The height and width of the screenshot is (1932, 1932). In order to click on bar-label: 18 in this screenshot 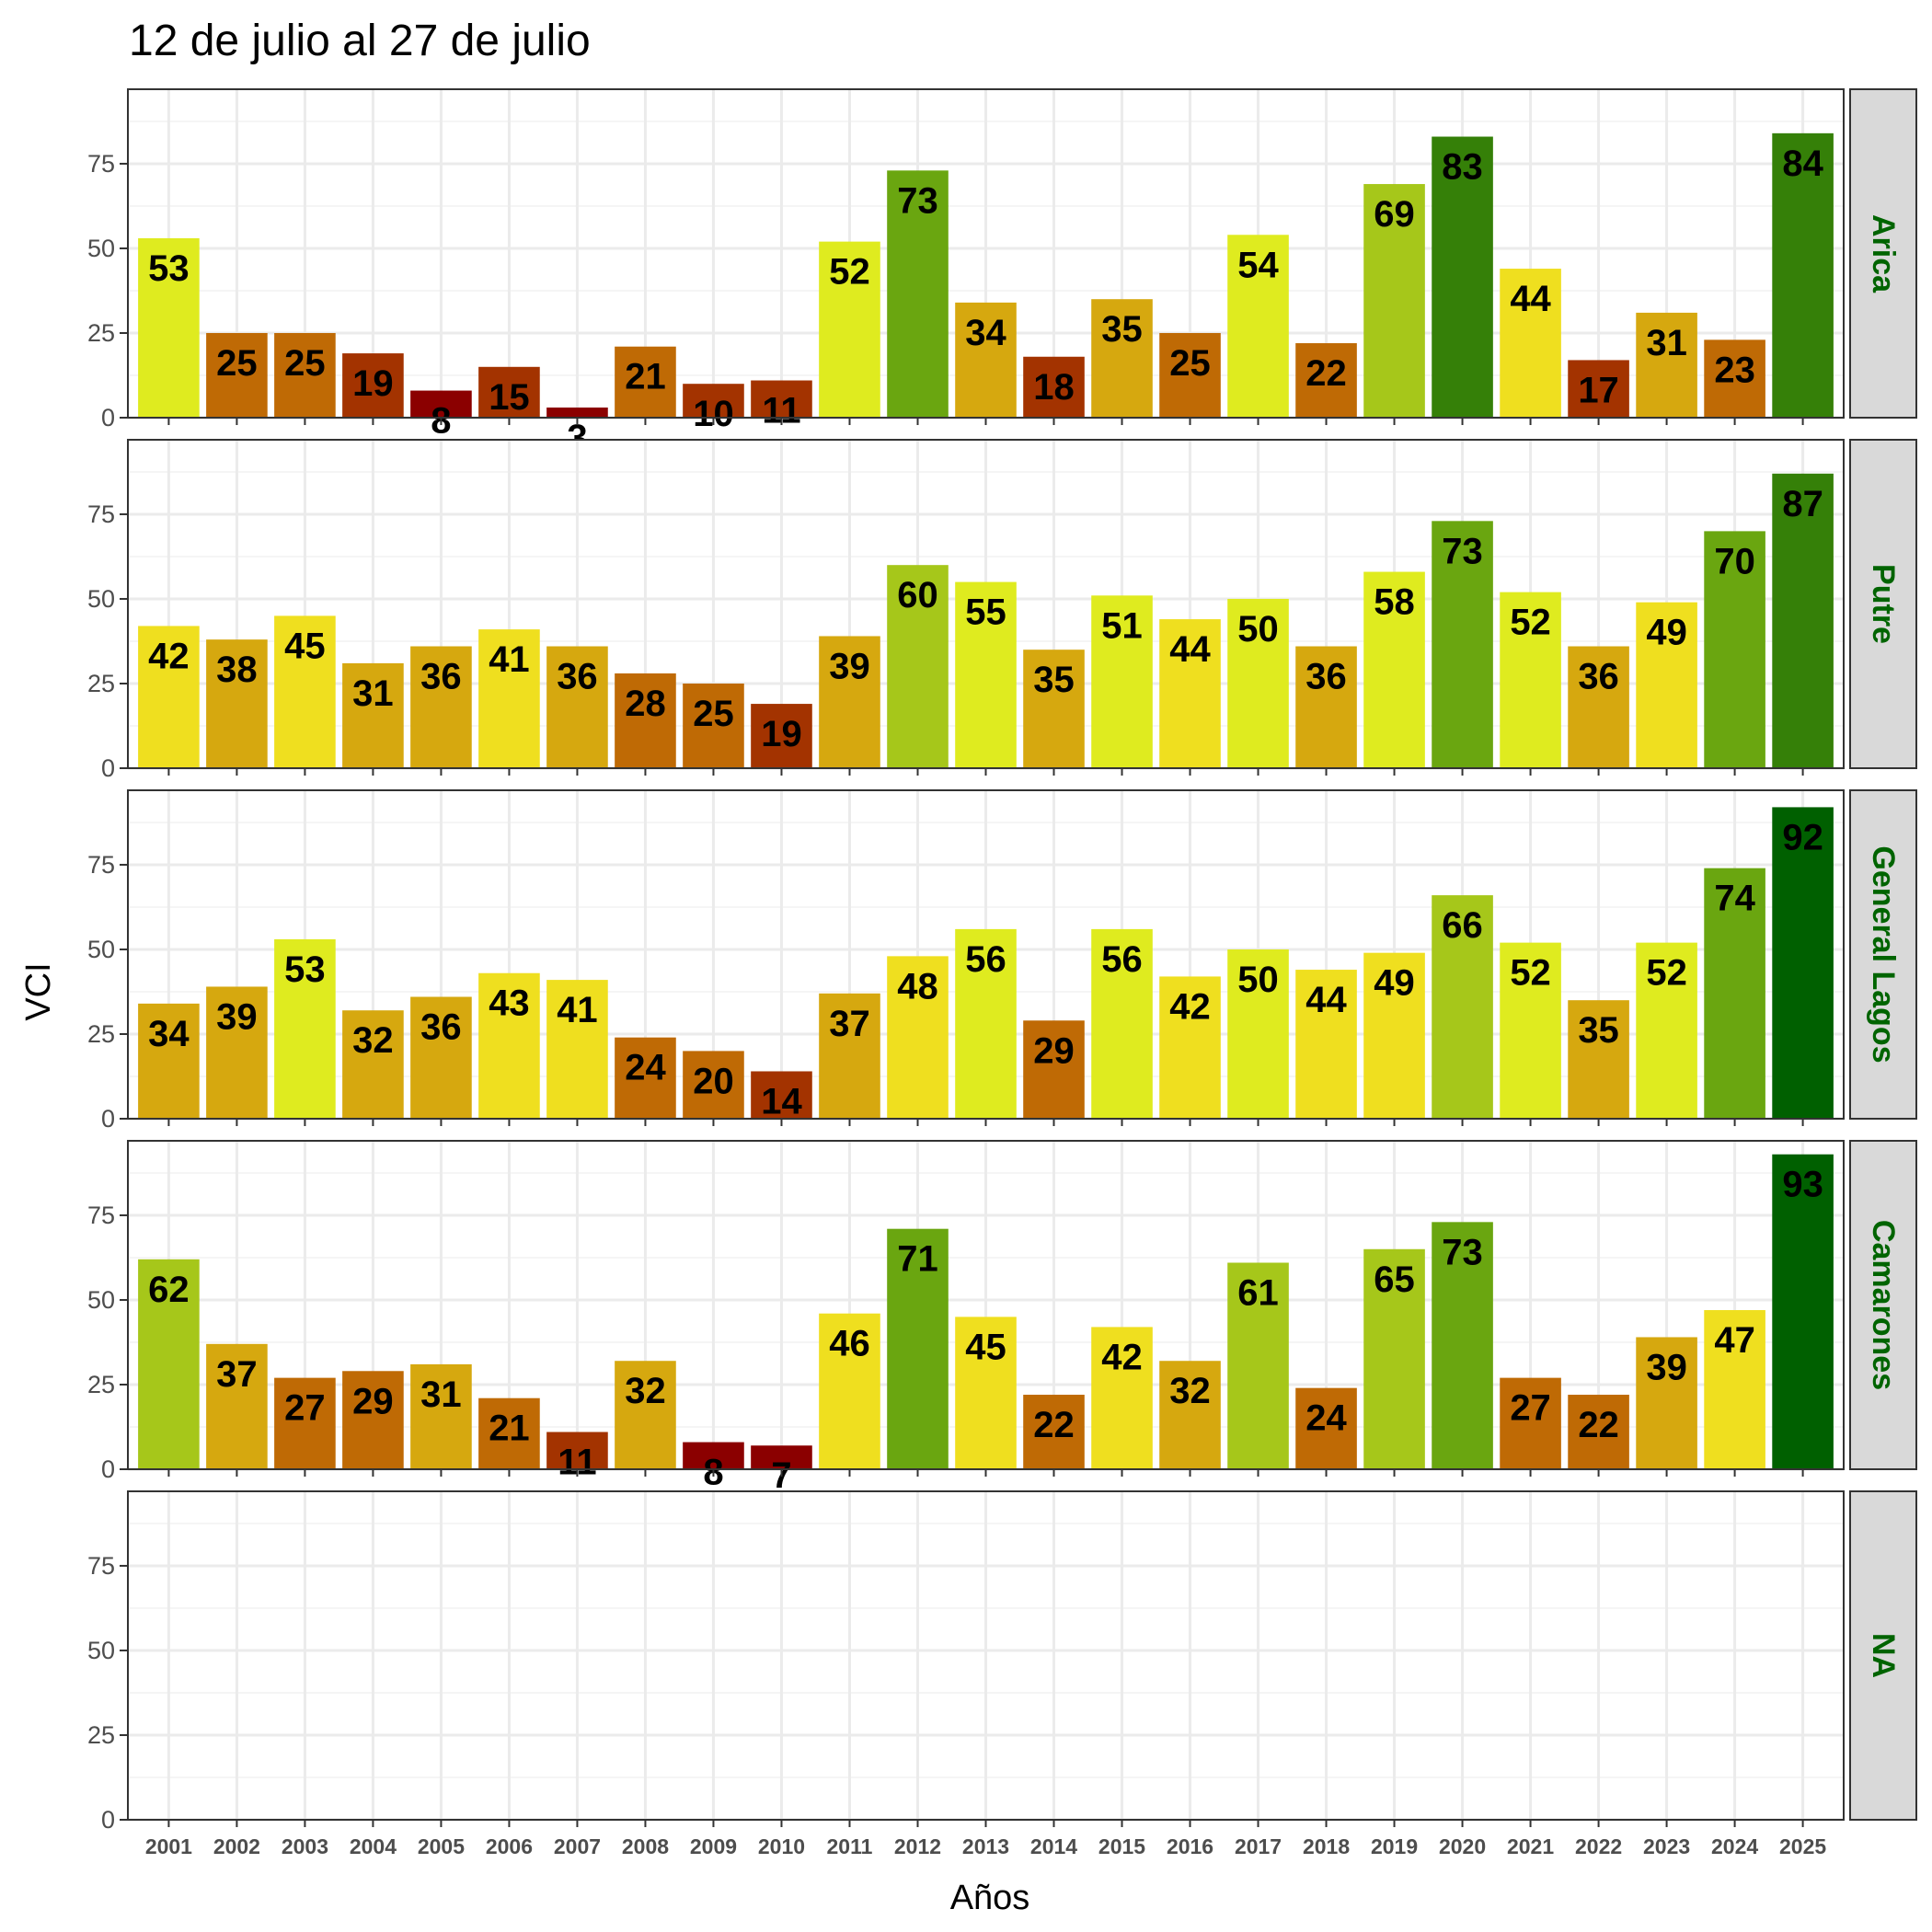, I will do `click(1054, 387)`.